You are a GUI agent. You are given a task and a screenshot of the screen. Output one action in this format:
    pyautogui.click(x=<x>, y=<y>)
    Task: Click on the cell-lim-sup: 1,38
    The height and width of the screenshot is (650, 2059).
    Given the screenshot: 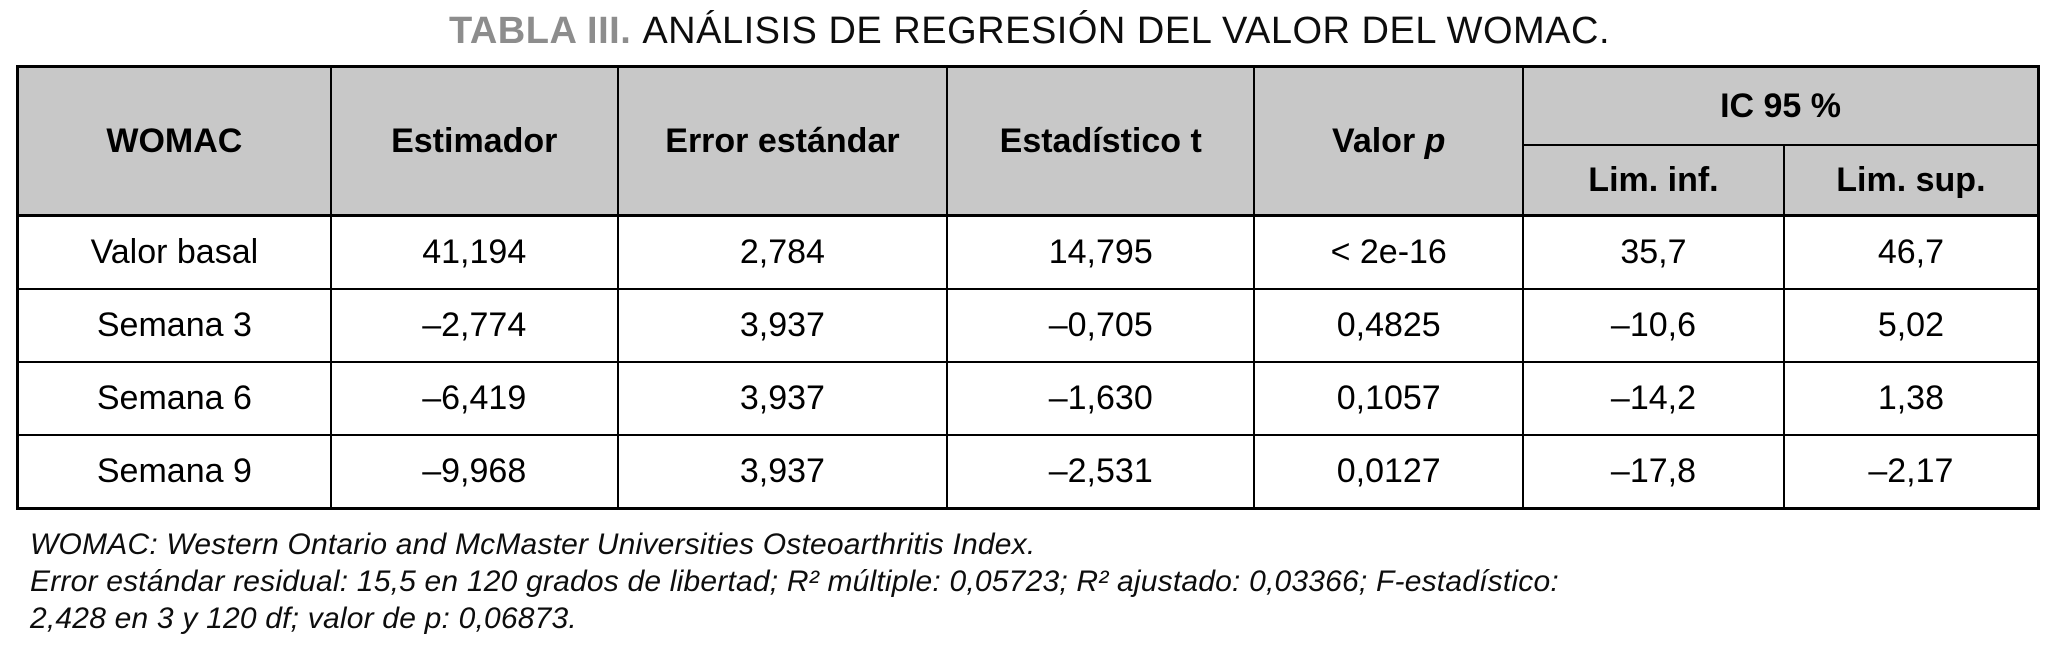 What is the action you would take?
    pyautogui.click(x=1911, y=398)
    